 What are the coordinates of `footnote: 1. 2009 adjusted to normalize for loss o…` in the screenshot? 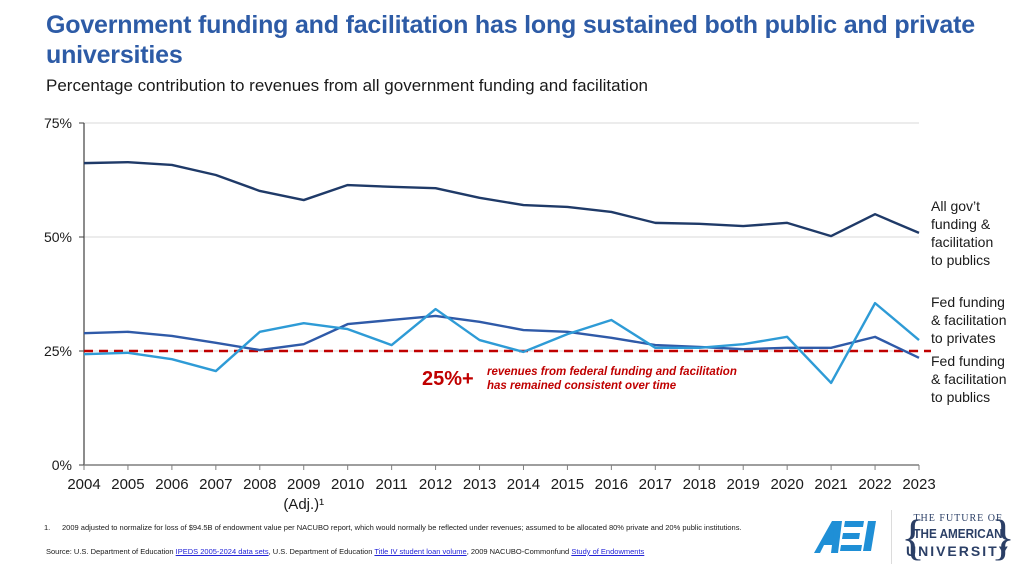 It's located at (394, 528).